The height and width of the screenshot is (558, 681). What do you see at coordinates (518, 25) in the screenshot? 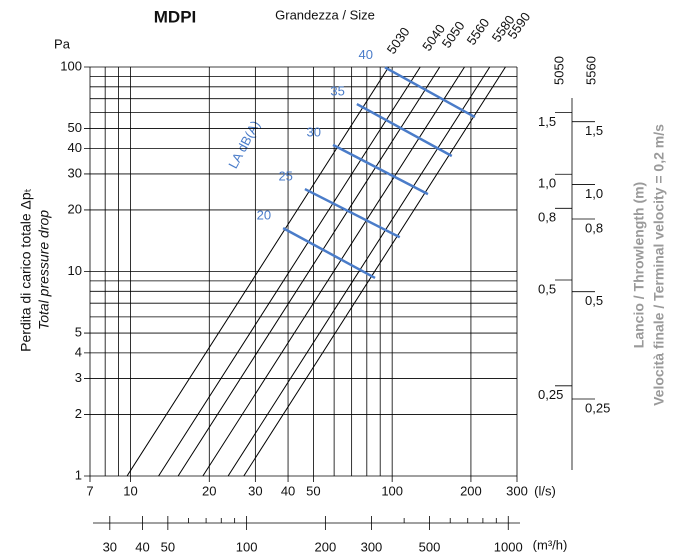
I see `size-label: 5590` at bounding box center [518, 25].